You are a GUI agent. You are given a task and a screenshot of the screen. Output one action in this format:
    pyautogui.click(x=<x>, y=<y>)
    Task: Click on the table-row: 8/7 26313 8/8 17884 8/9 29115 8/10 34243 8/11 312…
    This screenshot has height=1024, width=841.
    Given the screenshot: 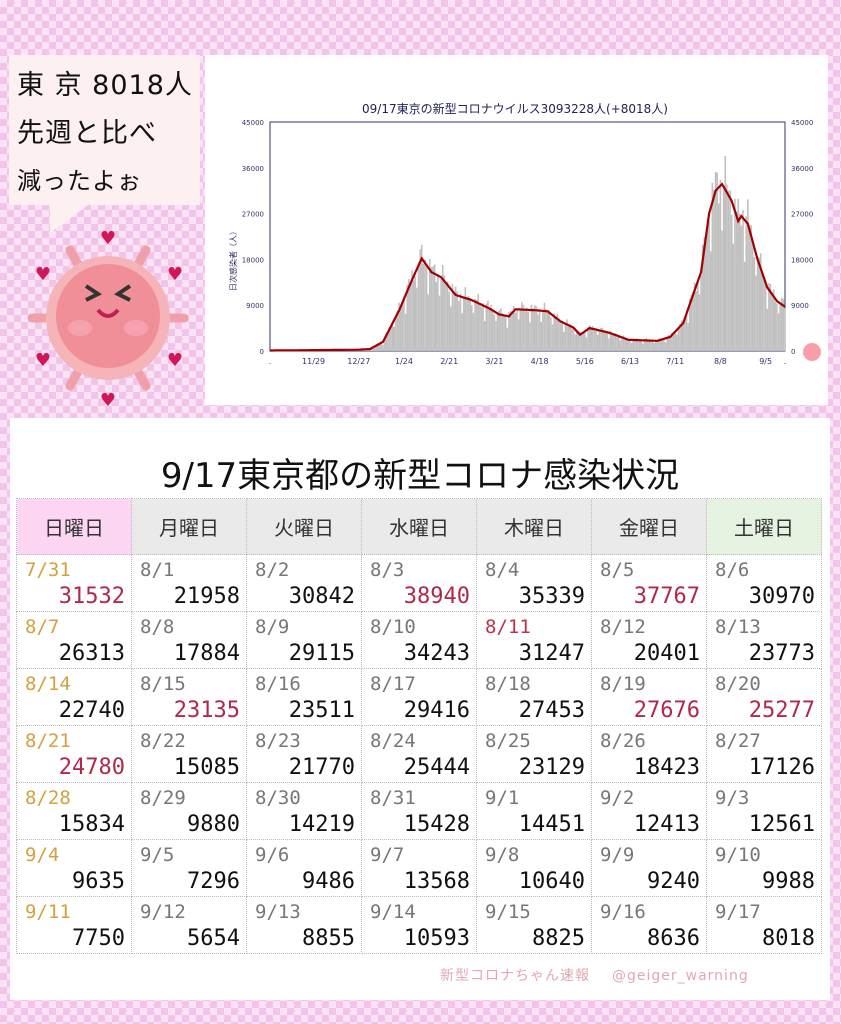 What is the action you would take?
    pyautogui.click(x=419, y=640)
    